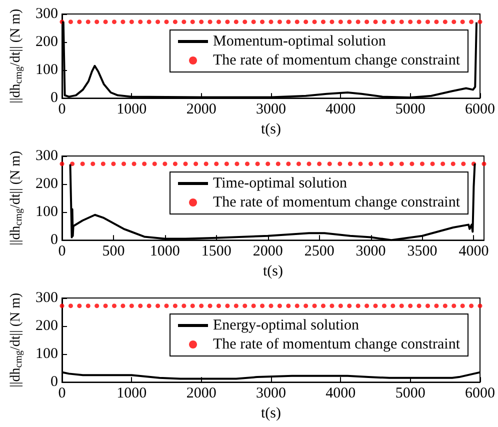 The width and height of the screenshot is (498, 427). What do you see at coordinates (113, 252) in the screenshot?
I see `x-tick-label: 500` at bounding box center [113, 252].